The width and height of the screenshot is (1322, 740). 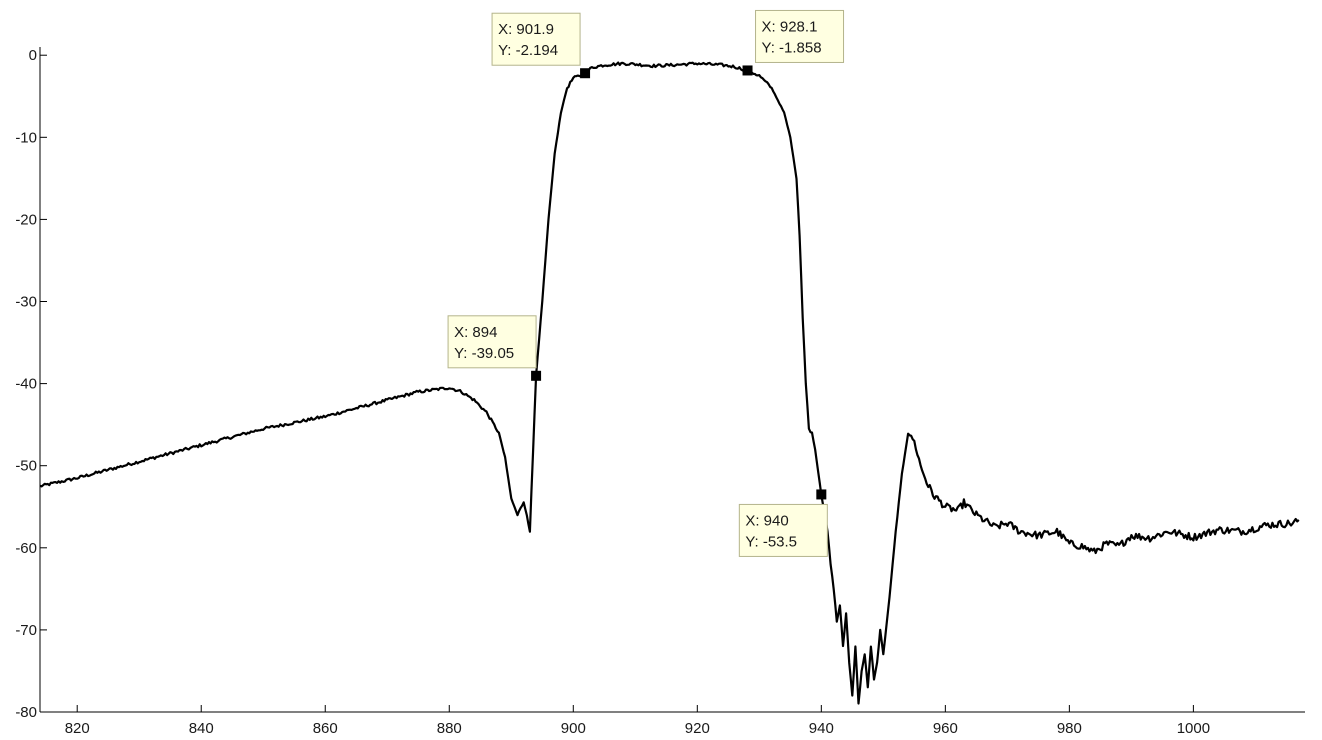 I want to click on y-tick-label: 0, so click(x=33, y=55).